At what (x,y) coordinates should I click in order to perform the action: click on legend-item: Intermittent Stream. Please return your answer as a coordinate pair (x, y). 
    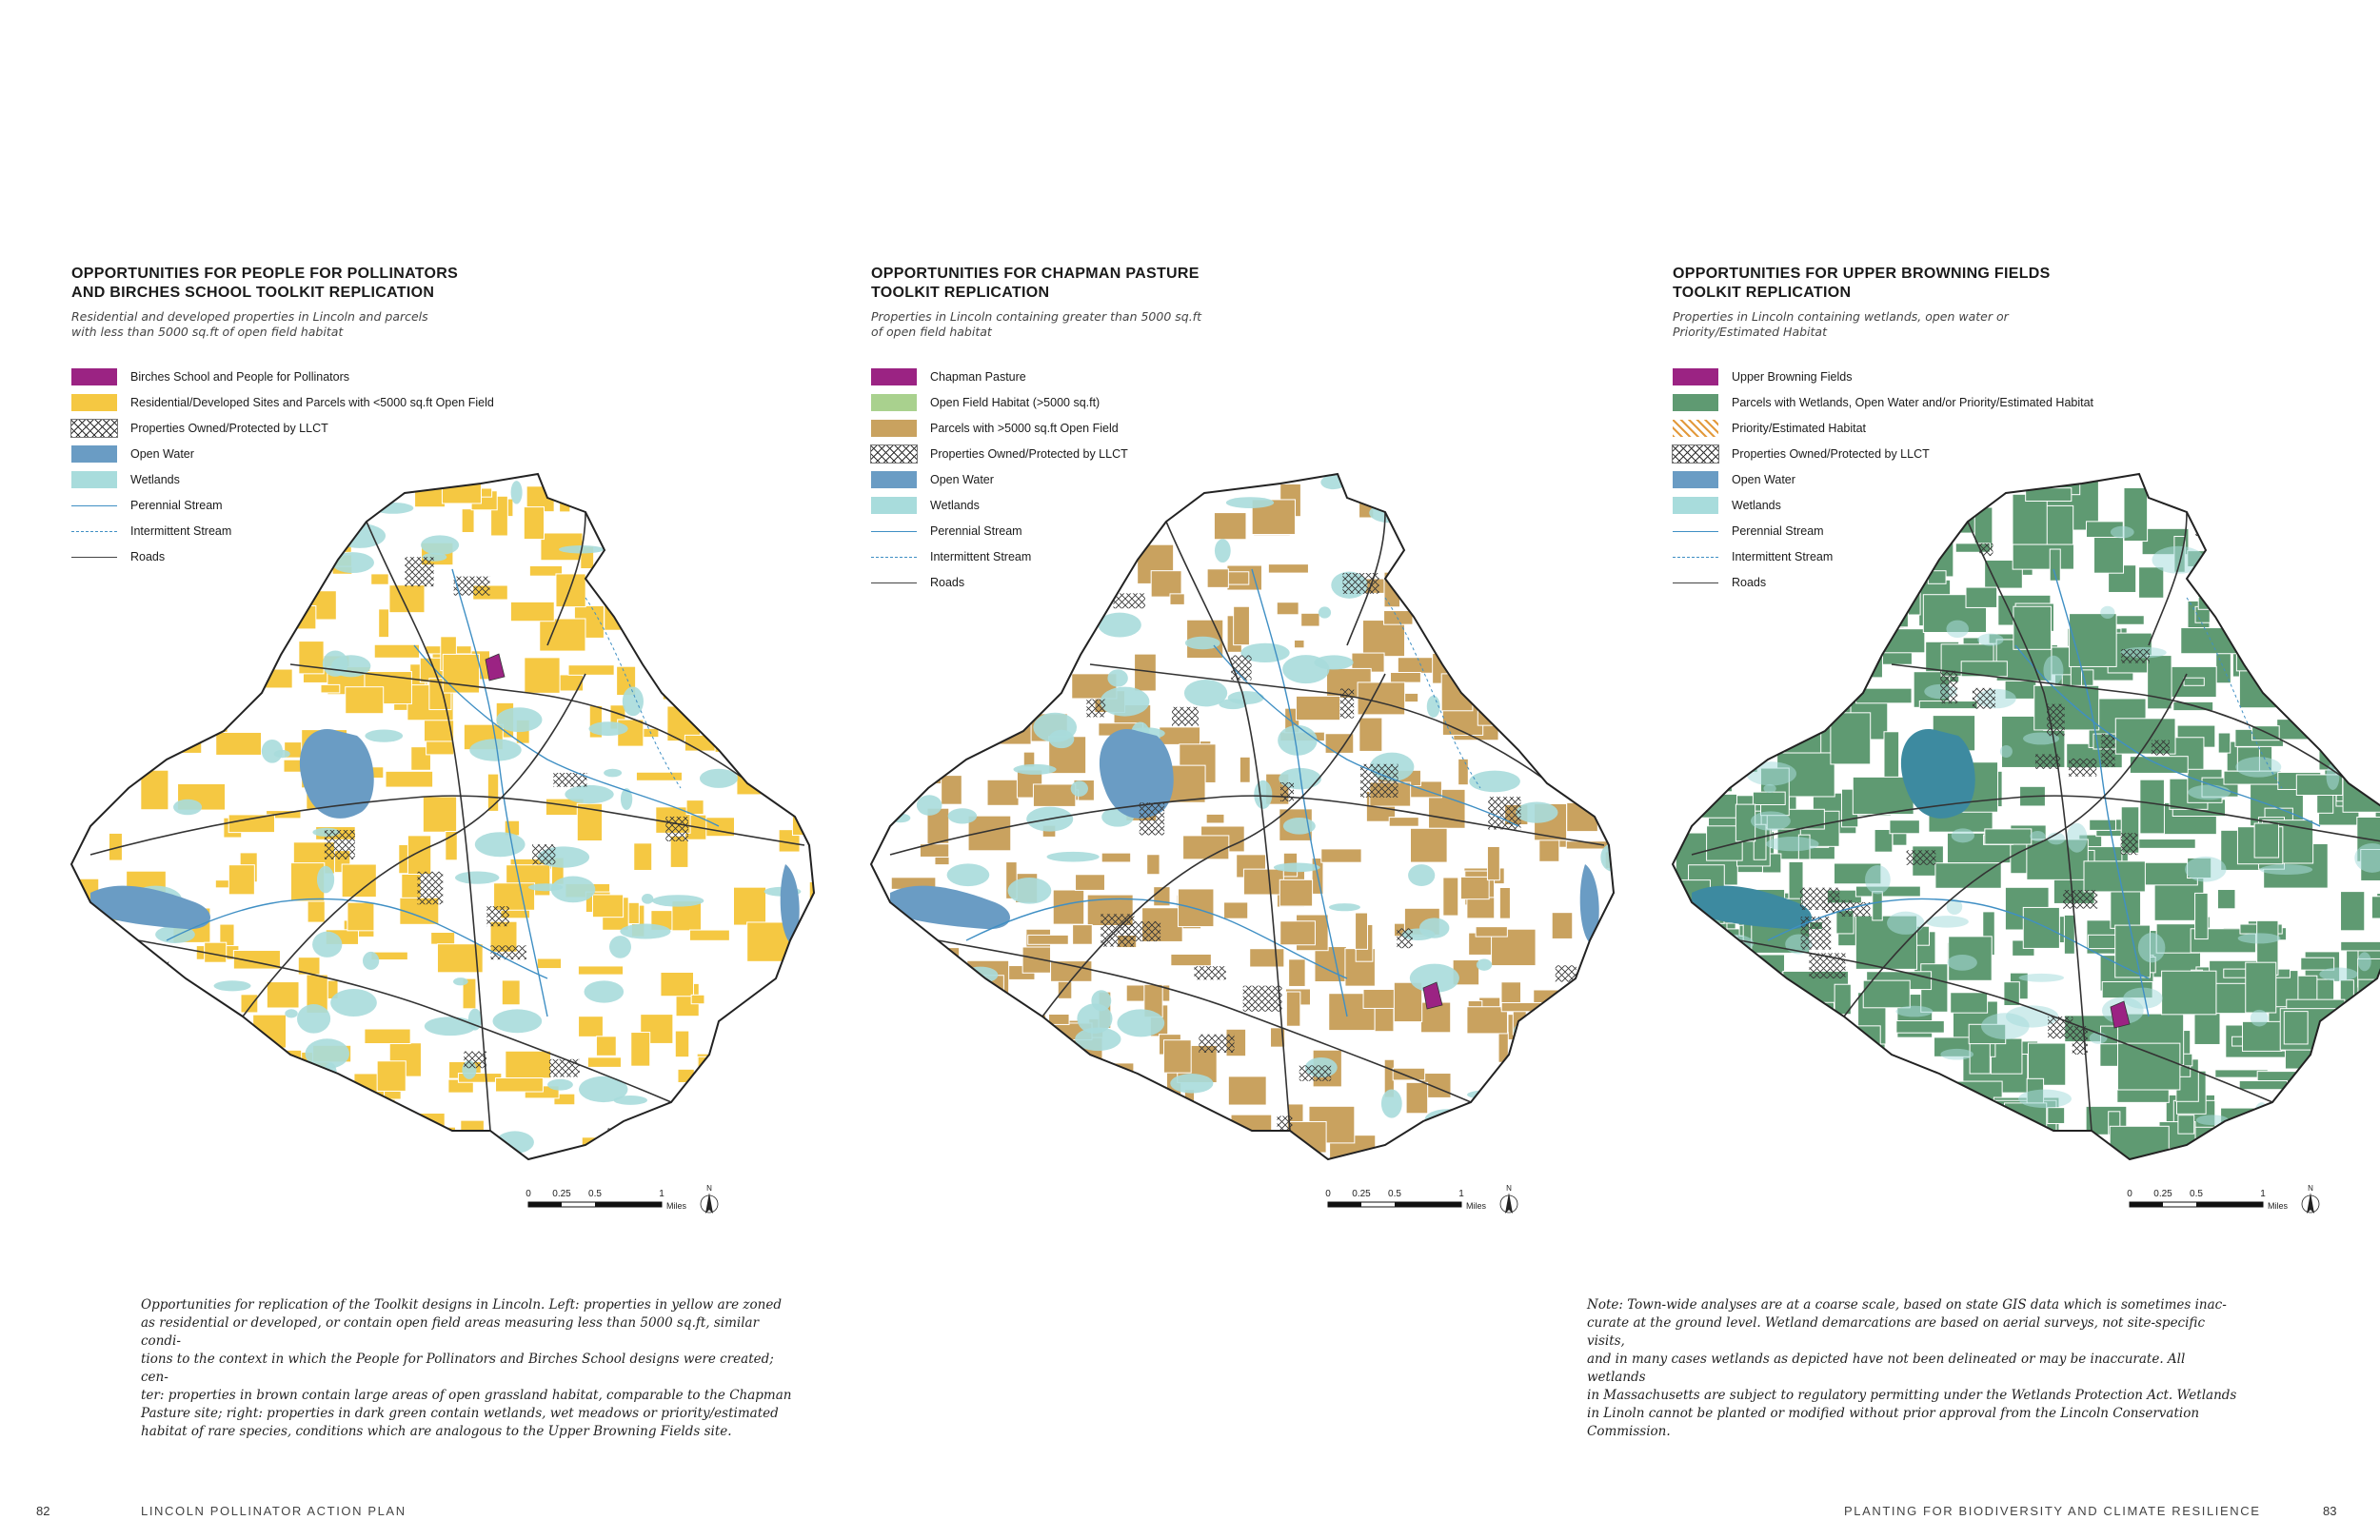
    Looking at the image, I should click on (282, 530).